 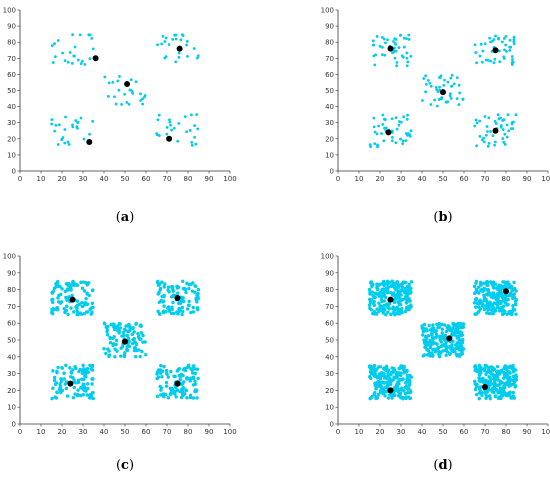 What do you see at coordinates (11, 391) in the screenshot?
I see `y-tick-label: 20` at bounding box center [11, 391].